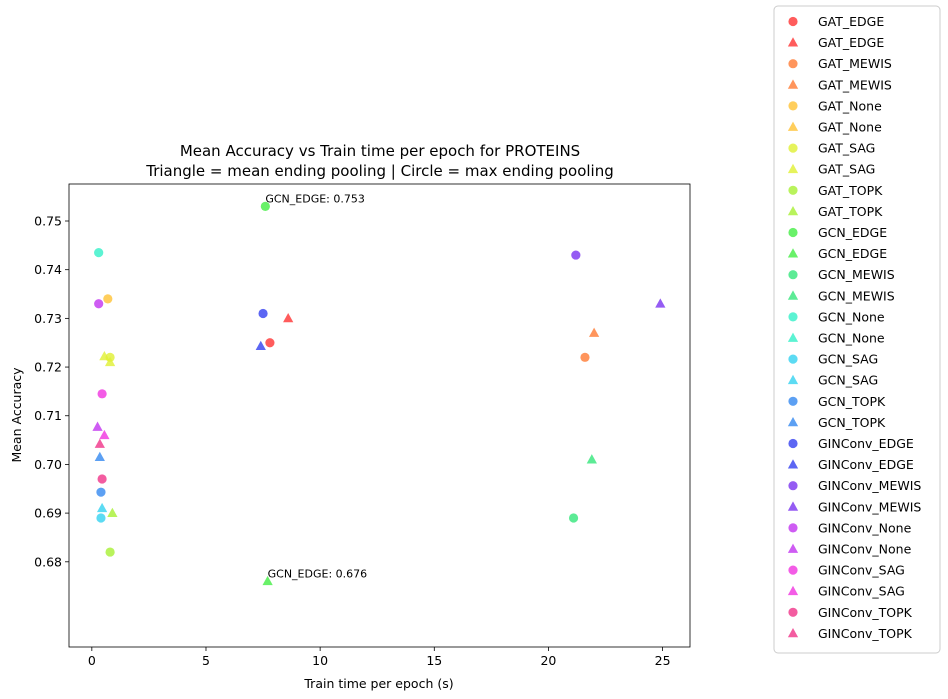 The image size is (948, 699). What do you see at coordinates (48, 367) in the screenshot?
I see `y-tick-label: 0.72` at bounding box center [48, 367].